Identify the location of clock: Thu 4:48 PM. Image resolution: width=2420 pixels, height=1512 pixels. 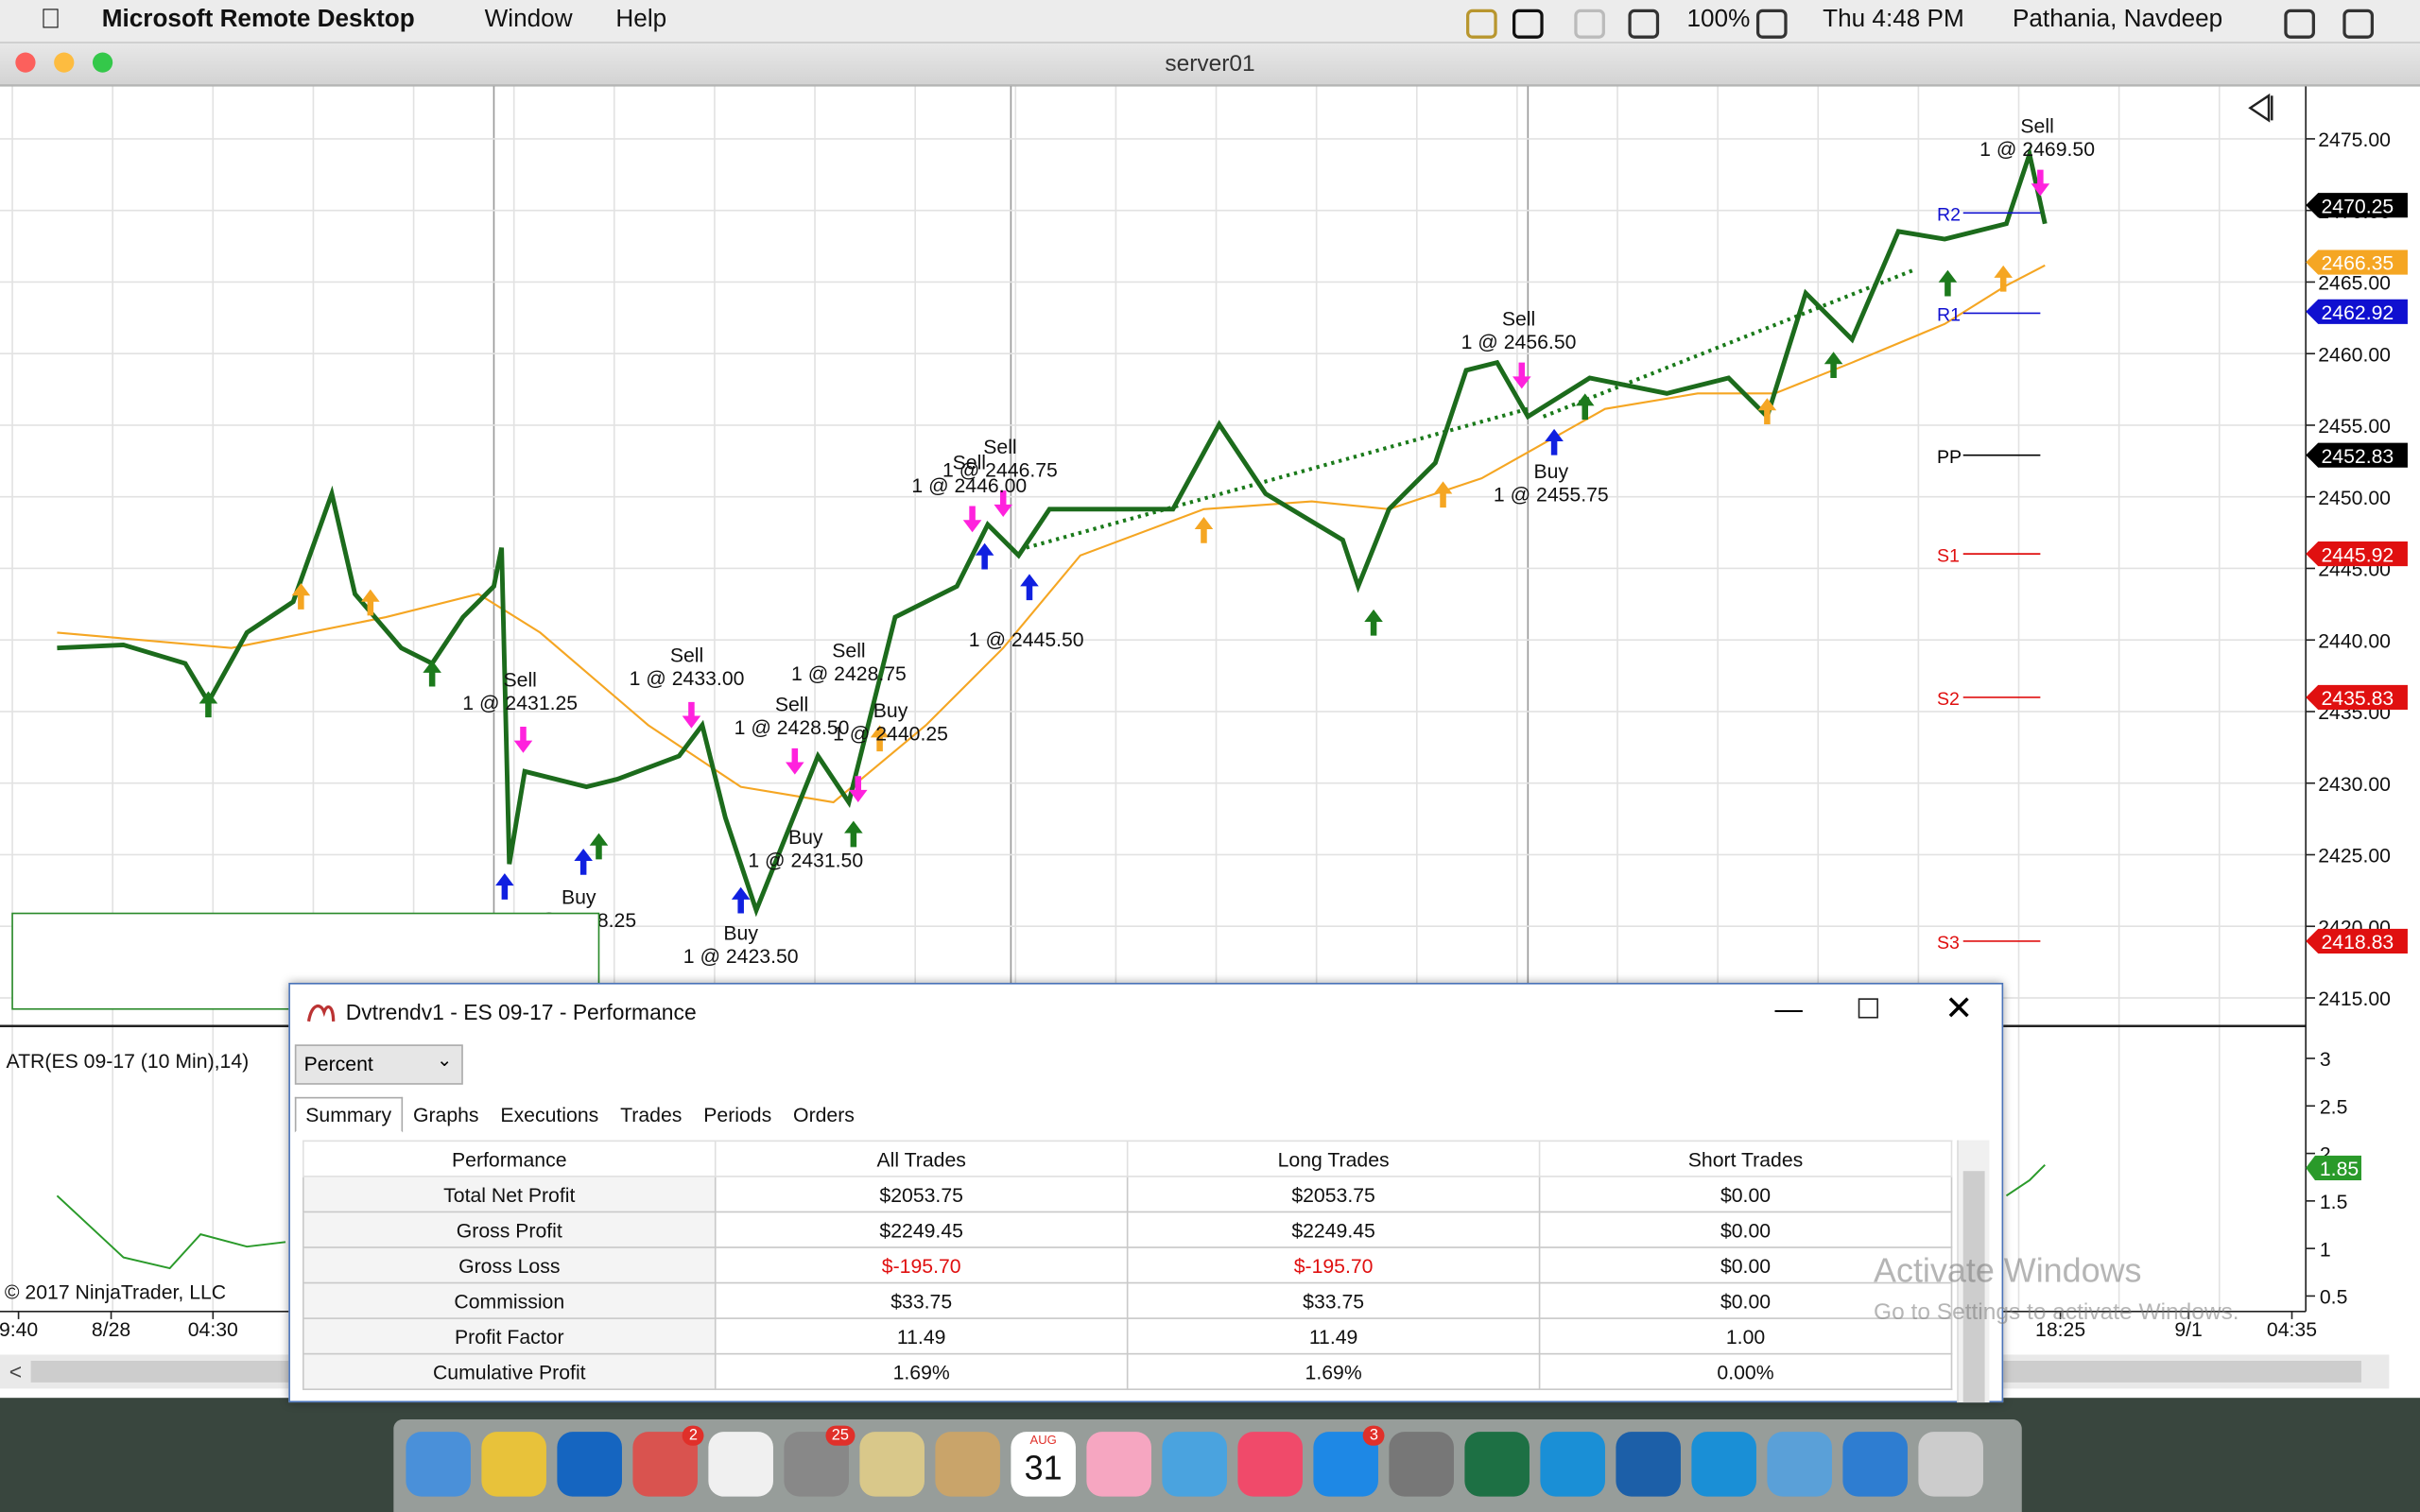
(1893, 19).